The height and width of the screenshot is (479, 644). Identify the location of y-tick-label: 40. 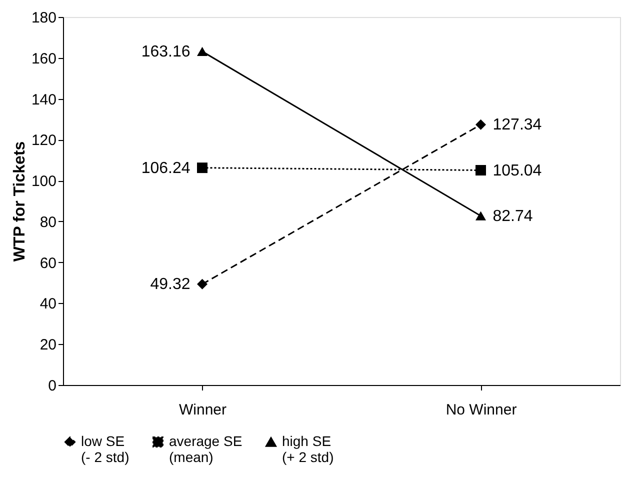
(48, 304).